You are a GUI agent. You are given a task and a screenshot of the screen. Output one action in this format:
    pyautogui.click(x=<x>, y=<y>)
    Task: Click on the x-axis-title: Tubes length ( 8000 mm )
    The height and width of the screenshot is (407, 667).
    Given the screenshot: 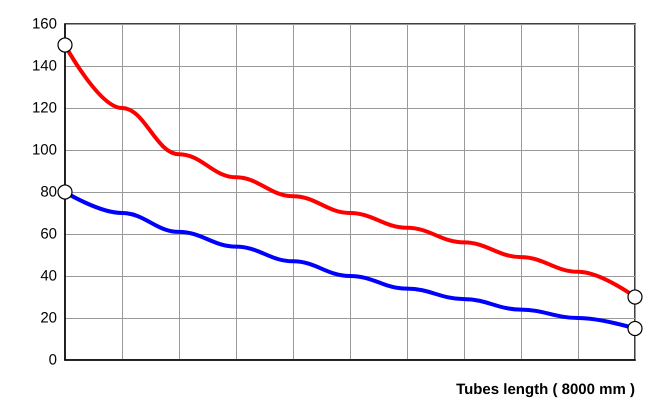 What is the action you would take?
    pyautogui.click(x=545, y=389)
    